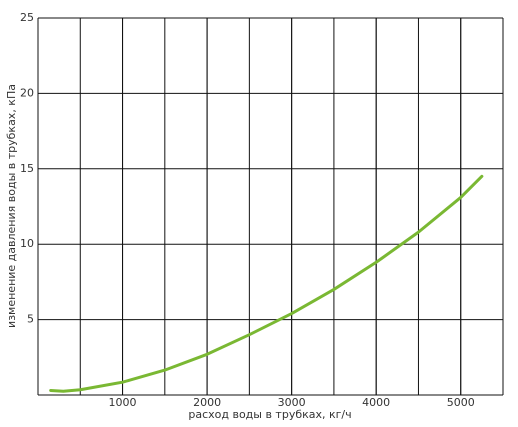 Image resolution: width=518 pixels, height=427 pixels. What do you see at coordinates (27, 168) in the screenshot?
I see `y-tick-label: 15` at bounding box center [27, 168].